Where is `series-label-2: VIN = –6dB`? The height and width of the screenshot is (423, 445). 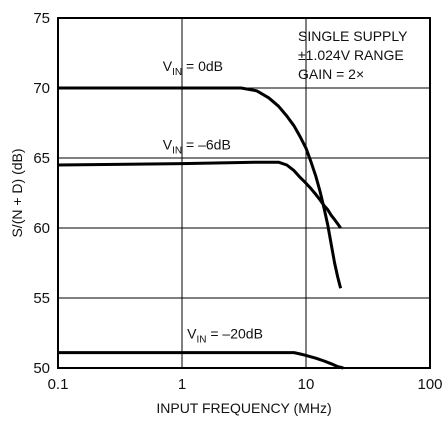 series-label-2: VIN = –6dB is located at coordinates (197, 147).